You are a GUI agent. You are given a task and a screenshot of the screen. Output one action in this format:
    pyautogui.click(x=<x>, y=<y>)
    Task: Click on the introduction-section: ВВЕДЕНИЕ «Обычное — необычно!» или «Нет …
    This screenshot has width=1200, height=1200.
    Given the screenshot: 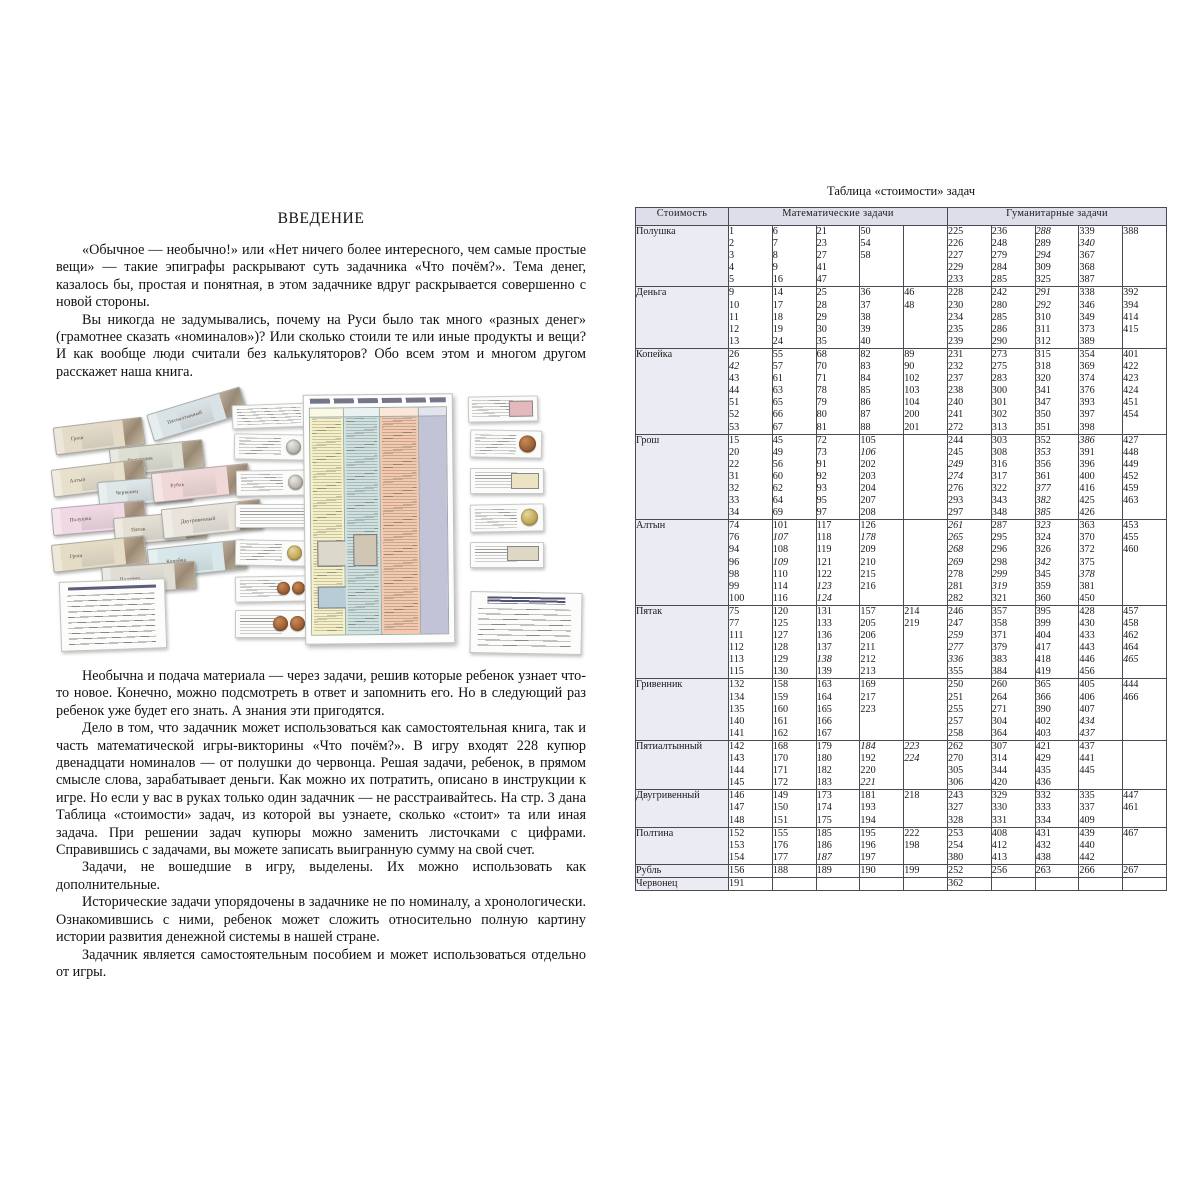 What is the action you would take?
    pyautogui.click(x=321, y=295)
    